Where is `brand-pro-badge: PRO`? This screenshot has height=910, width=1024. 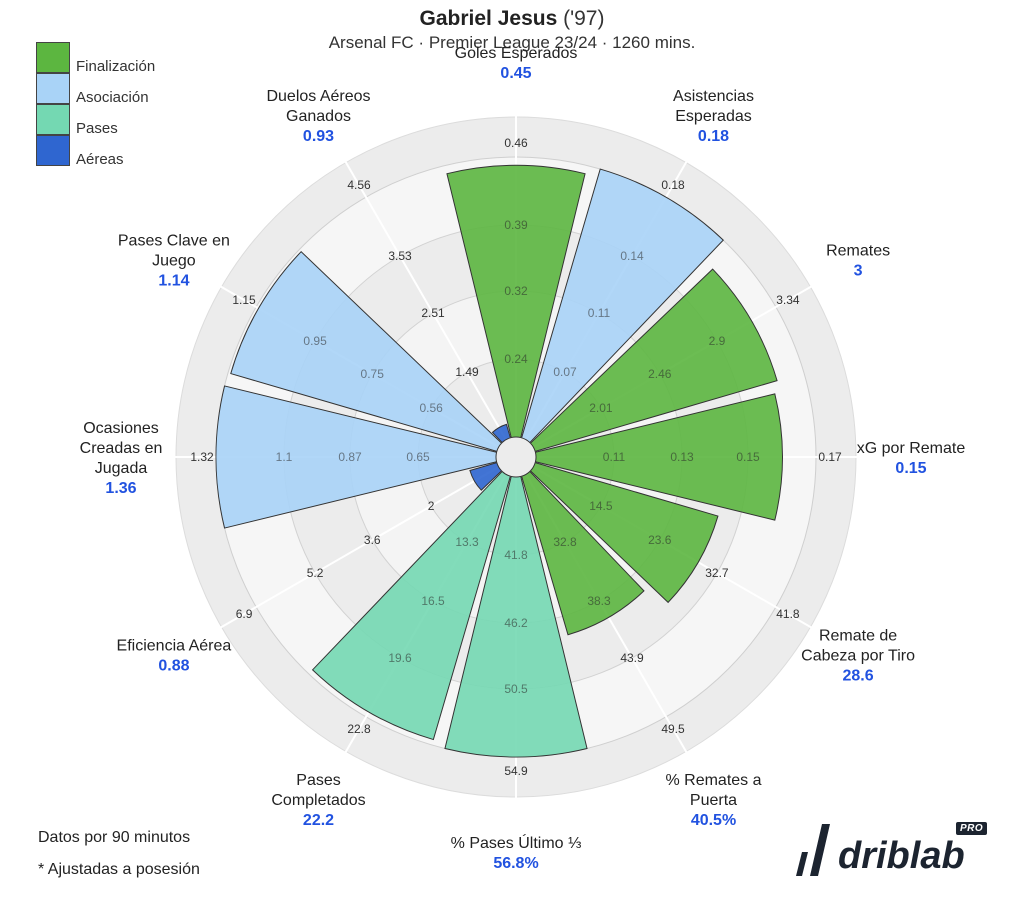
brand-pro-badge: PRO is located at coordinates (972, 828).